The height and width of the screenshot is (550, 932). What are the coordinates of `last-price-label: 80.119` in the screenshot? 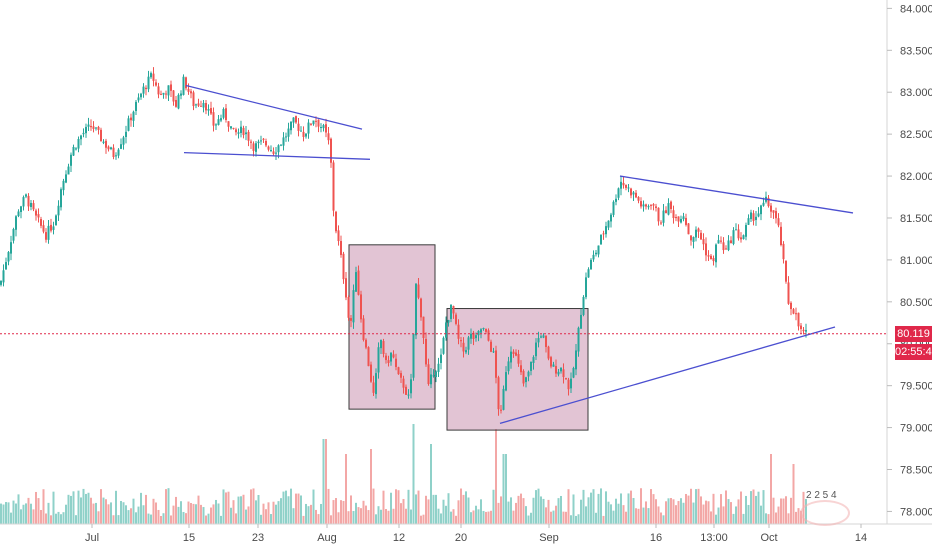 It's located at (913, 333).